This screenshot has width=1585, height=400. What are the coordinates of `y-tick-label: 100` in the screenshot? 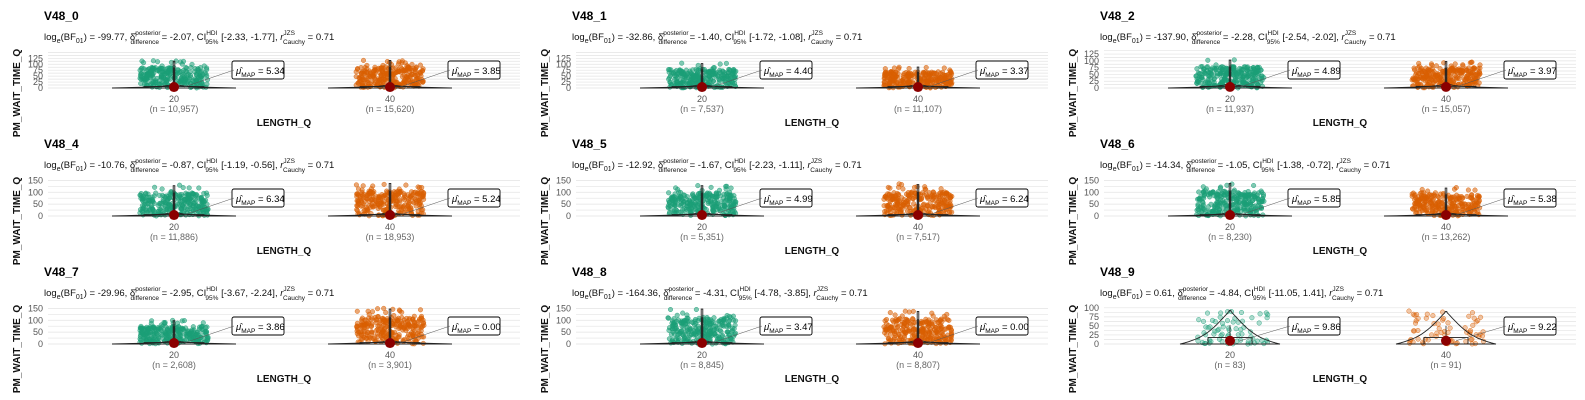 It's located at (35, 320).